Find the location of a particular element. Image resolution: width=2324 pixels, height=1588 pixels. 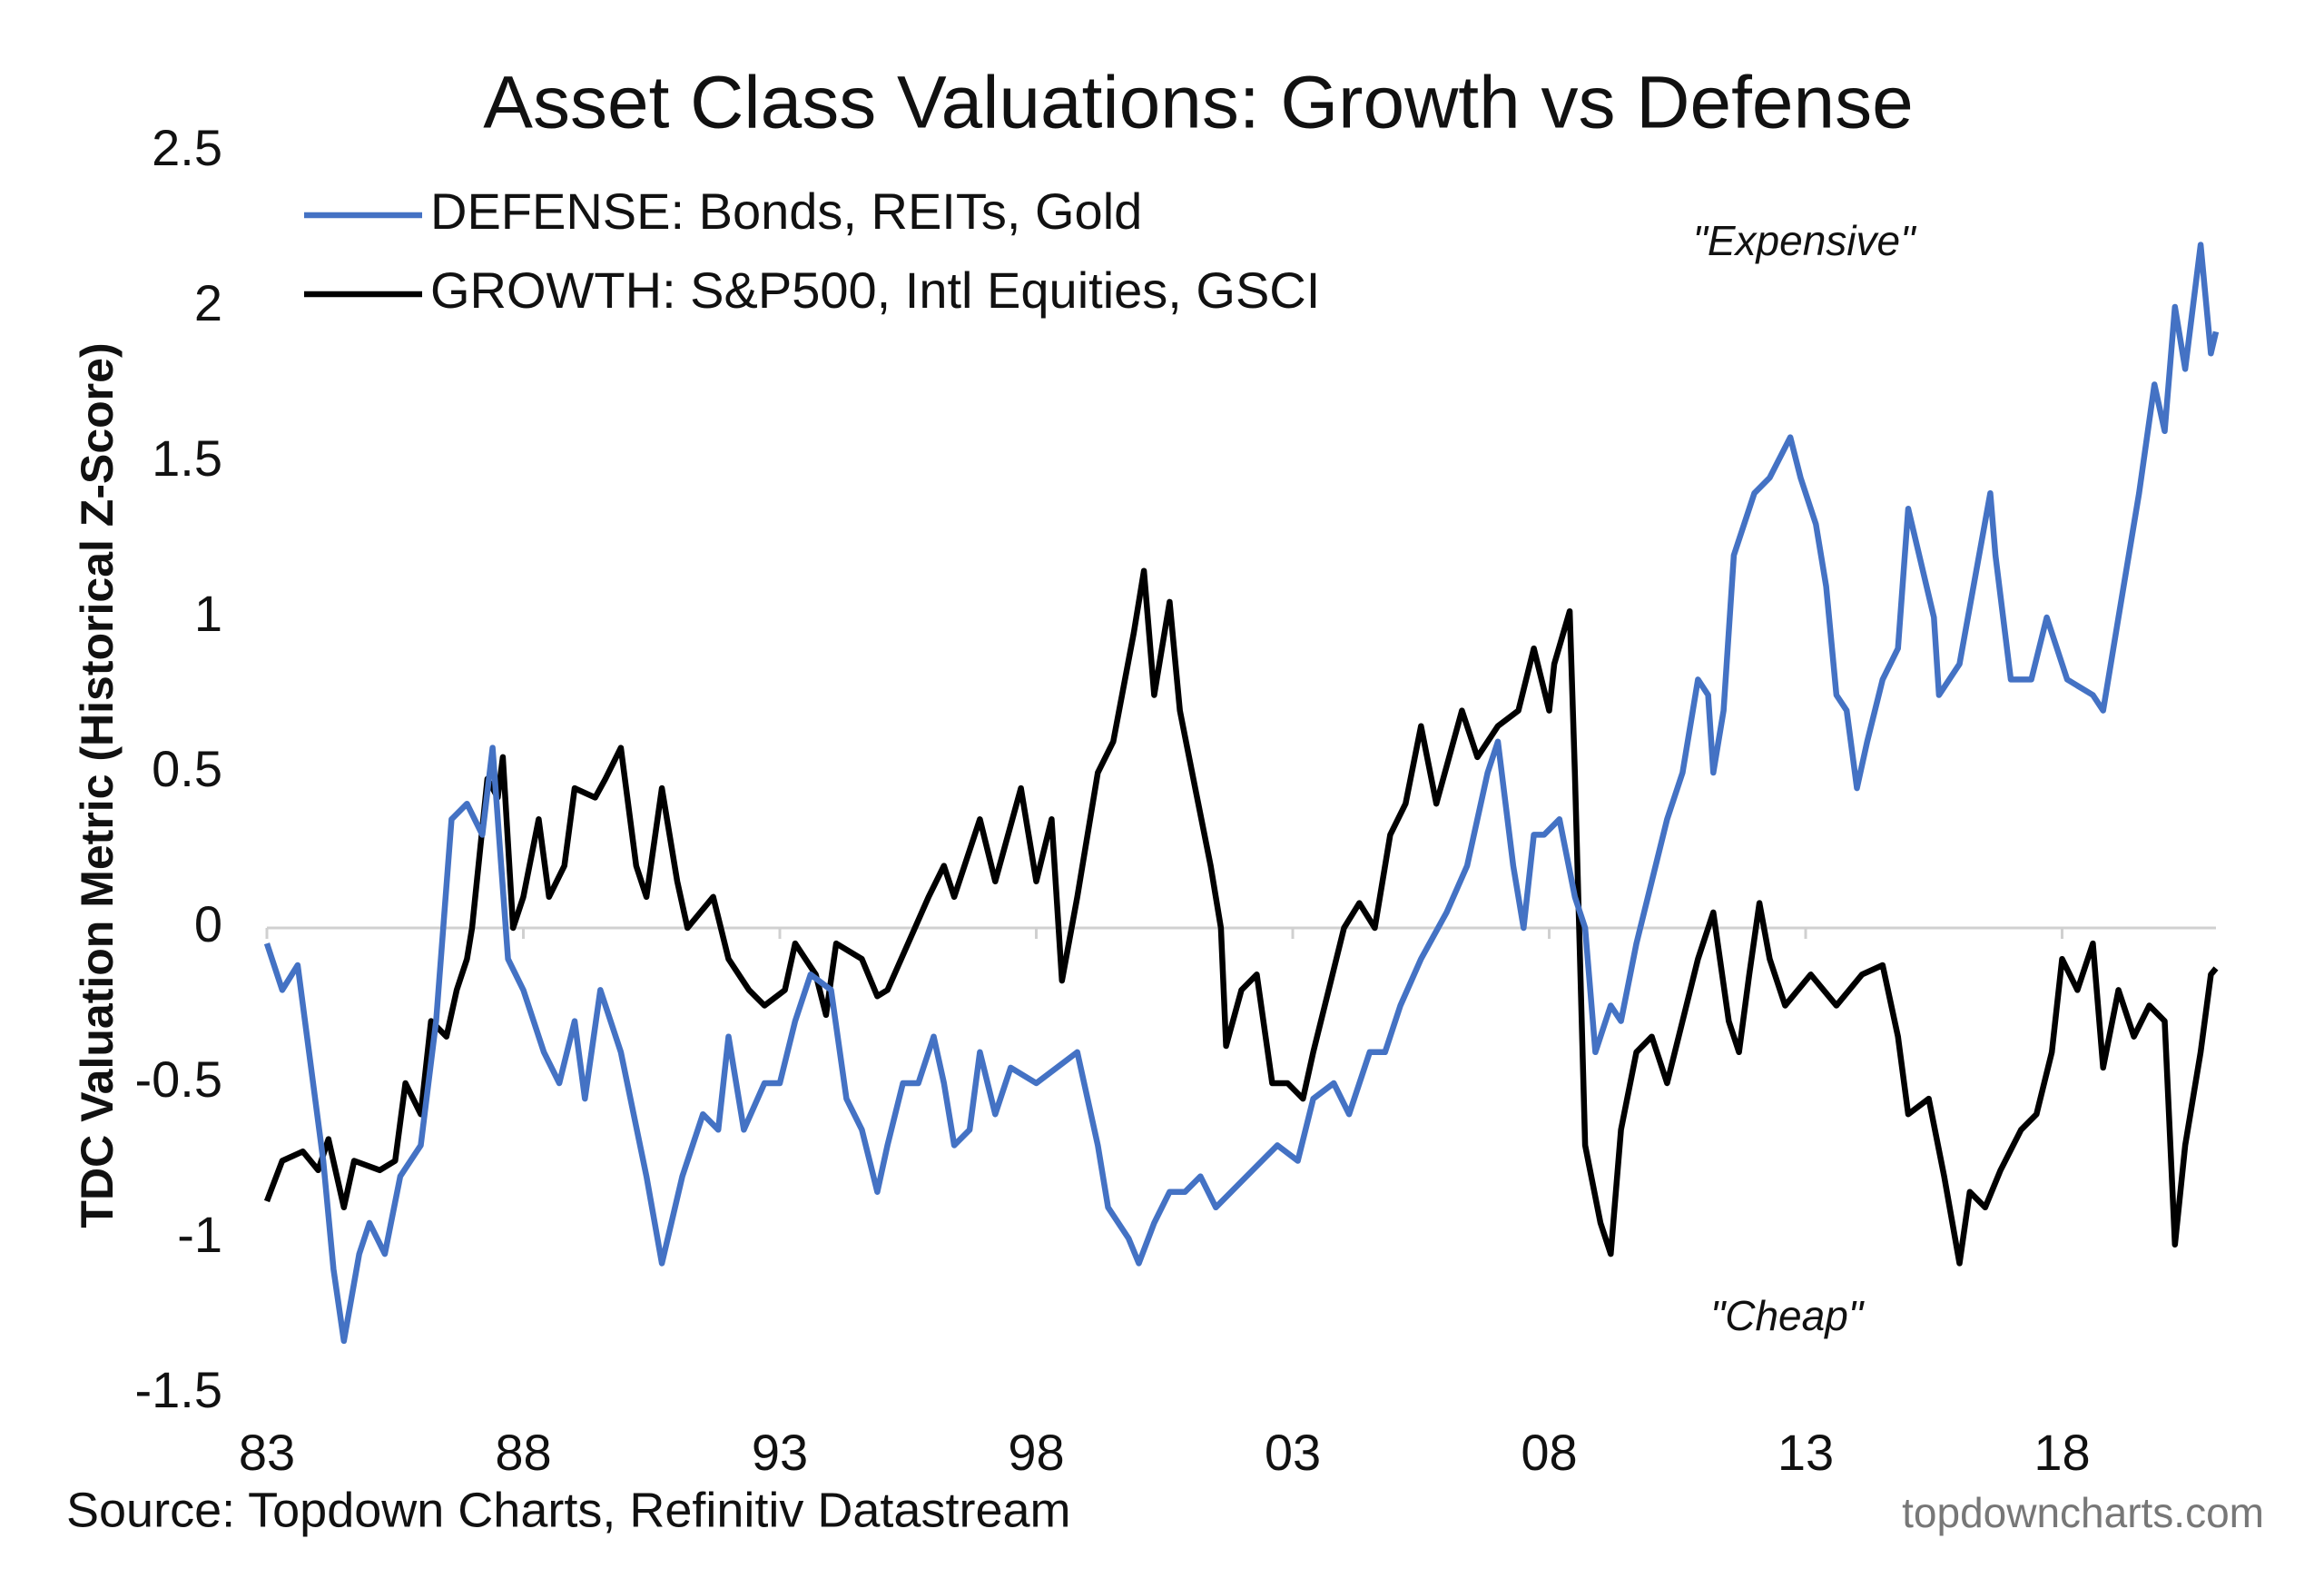

y-tick-label: 1.5 is located at coordinates (187, 458).